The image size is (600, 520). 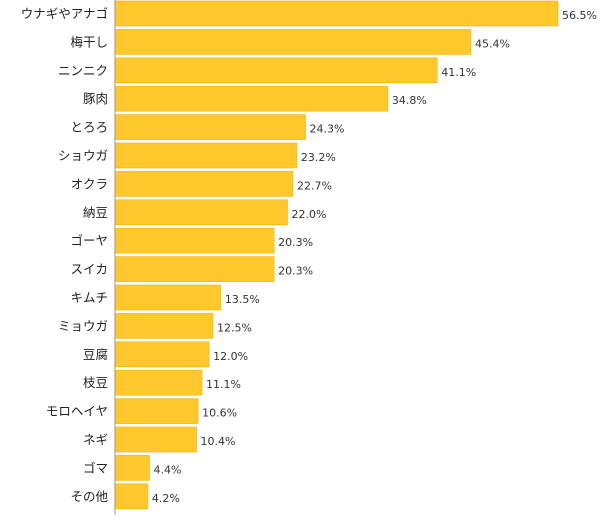 What do you see at coordinates (223, 384) in the screenshot?
I see `value-label: 11.1%` at bounding box center [223, 384].